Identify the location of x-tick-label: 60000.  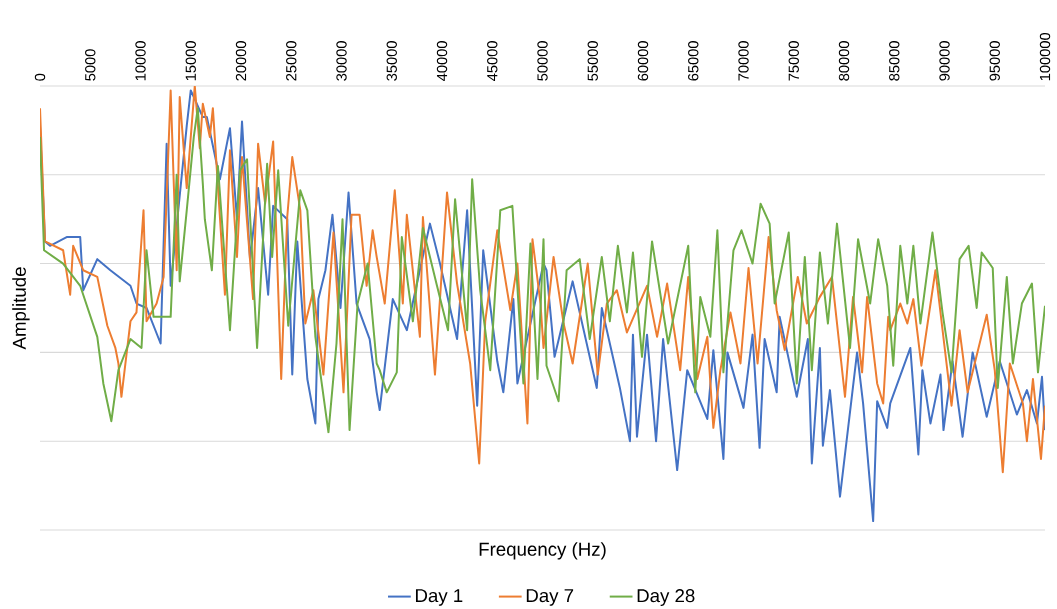
(643, 61).